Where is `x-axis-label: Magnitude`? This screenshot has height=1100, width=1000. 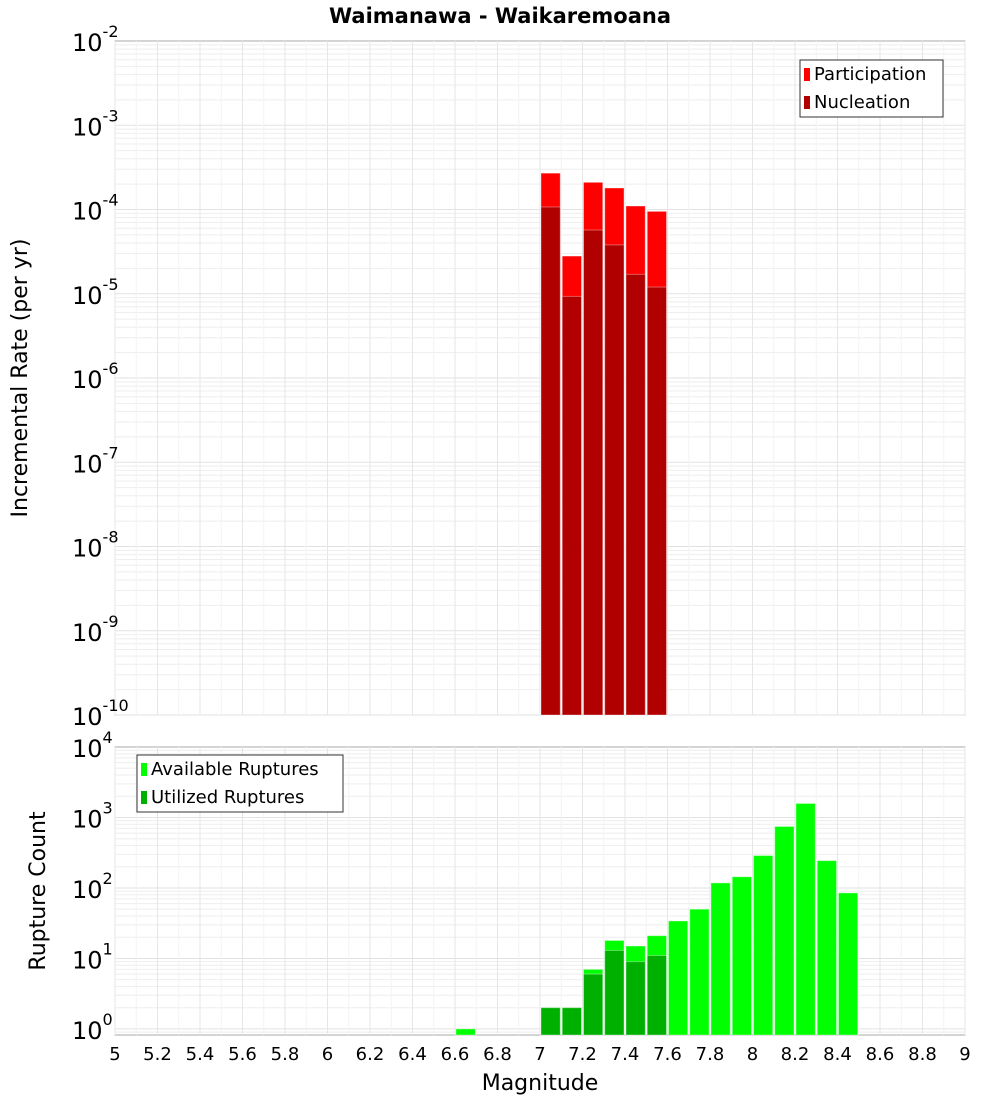 x-axis-label: Magnitude is located at coordinates (540, 1083).